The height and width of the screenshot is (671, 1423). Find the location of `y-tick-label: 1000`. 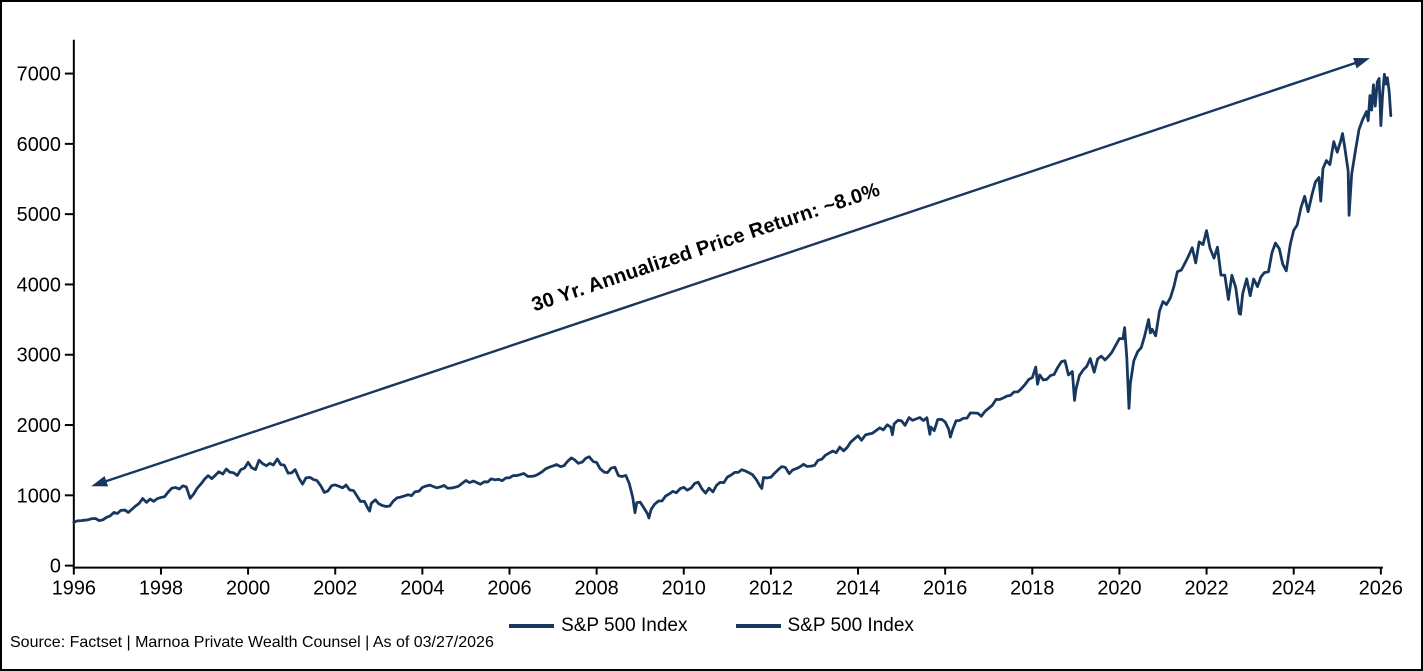

y-tick-label: 1000 is located at coordinates (39, 496).